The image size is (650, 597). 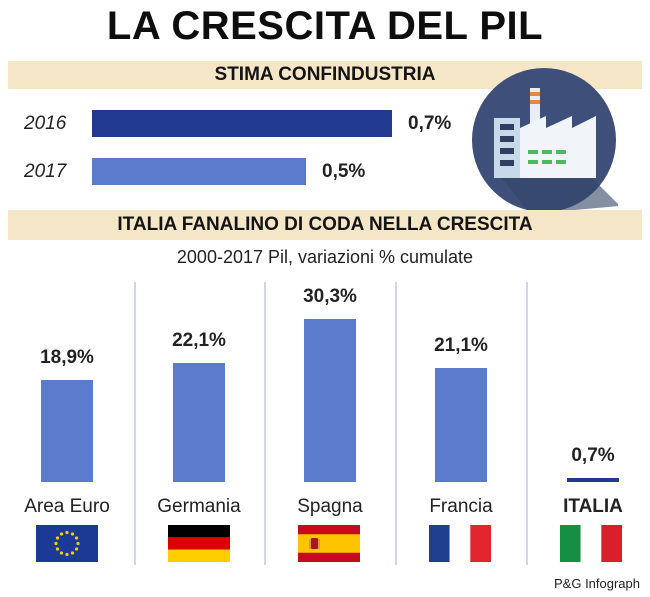 I want to click on year-label: 2016, so click(x=45, y=123).